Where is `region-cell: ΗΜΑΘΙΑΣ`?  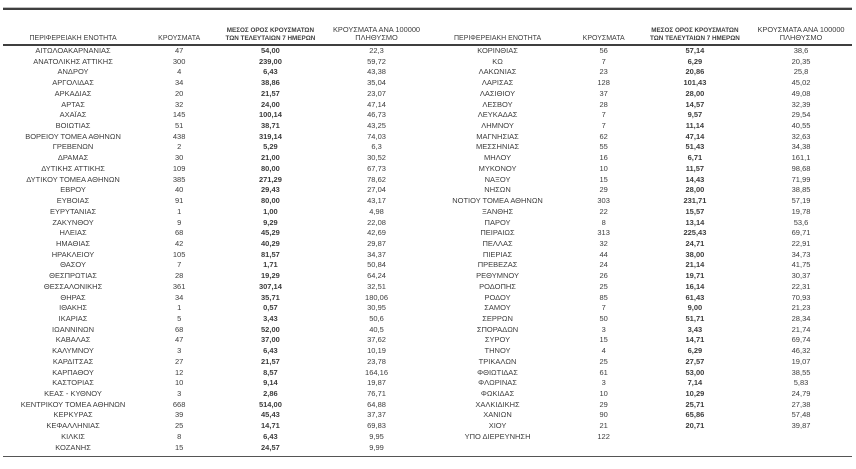 region-cell: ΗΜΑΘΙΑΣ is located at coordinates (73, 243).